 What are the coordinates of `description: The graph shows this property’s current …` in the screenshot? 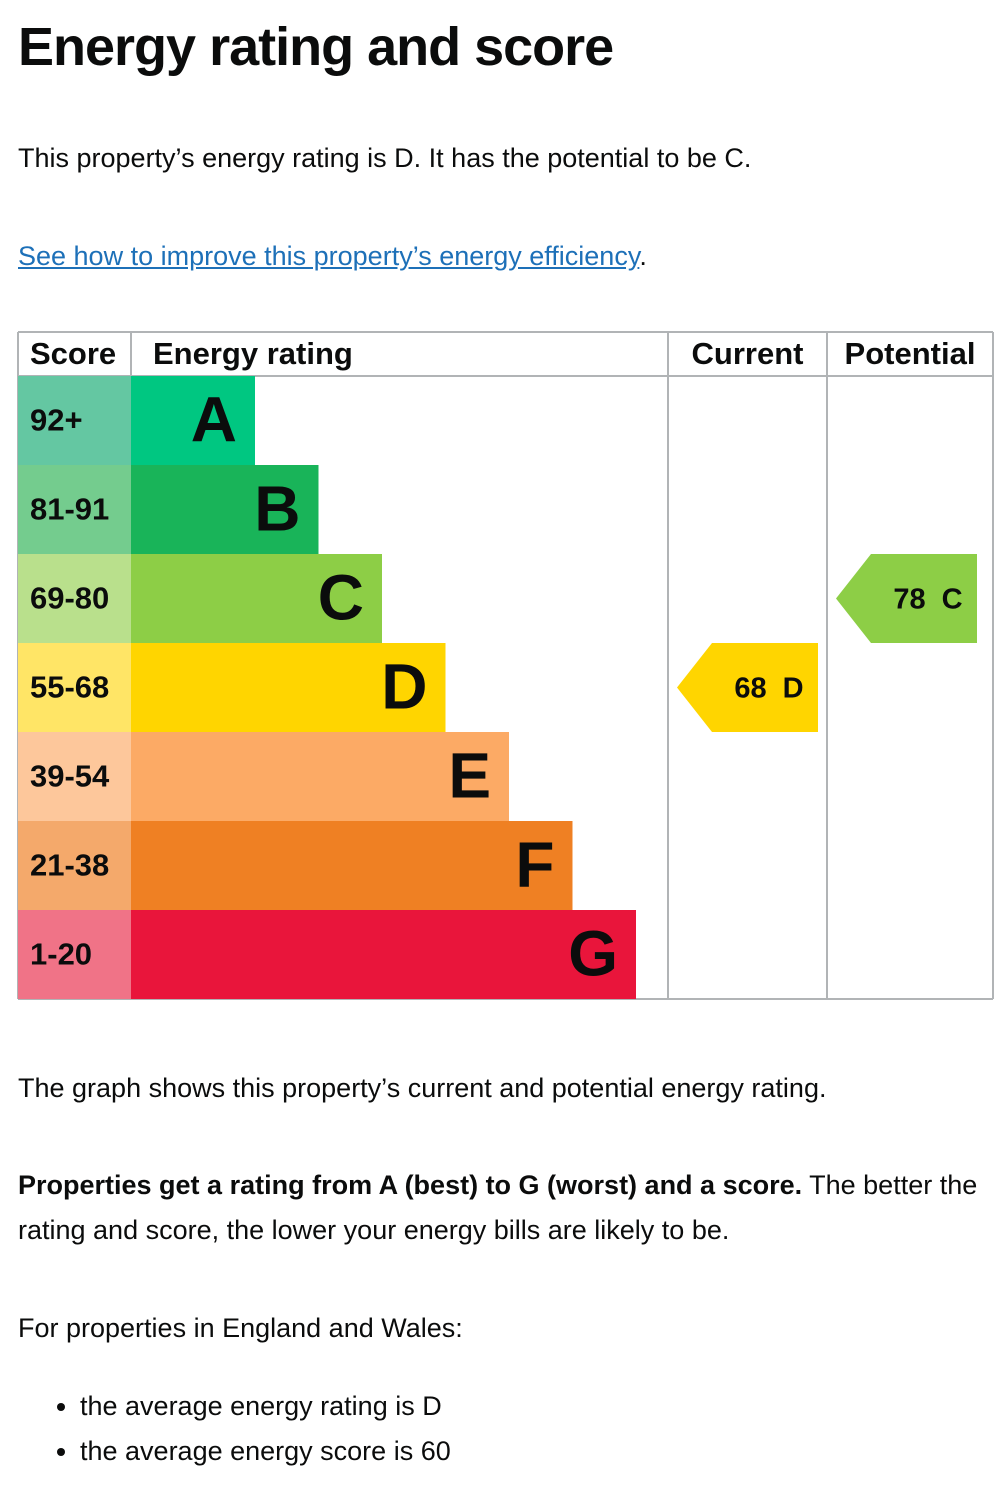 It's located at (422, 1088).